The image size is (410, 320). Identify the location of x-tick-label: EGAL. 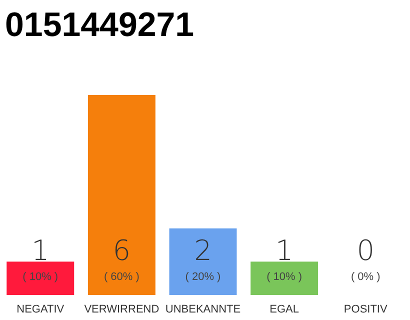
(284, 310).